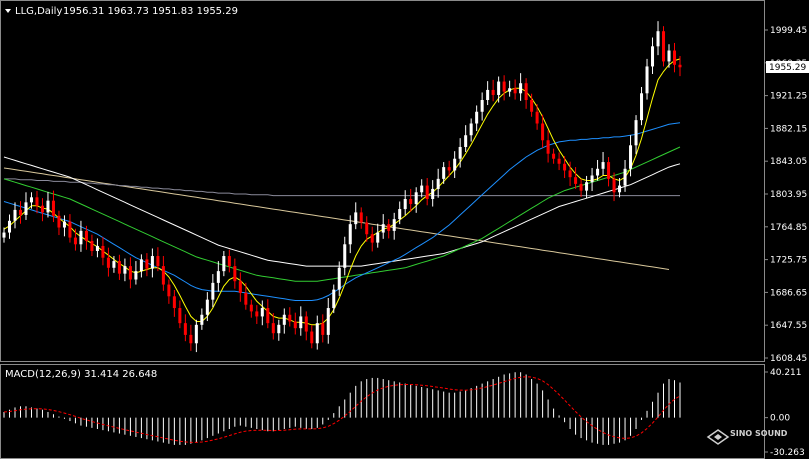 The width and height of the screenshot is (809, 459). Describe the element at coordinates (780, 419) in the screenshot. I see `macd-tick-label: 0.00` at that location.